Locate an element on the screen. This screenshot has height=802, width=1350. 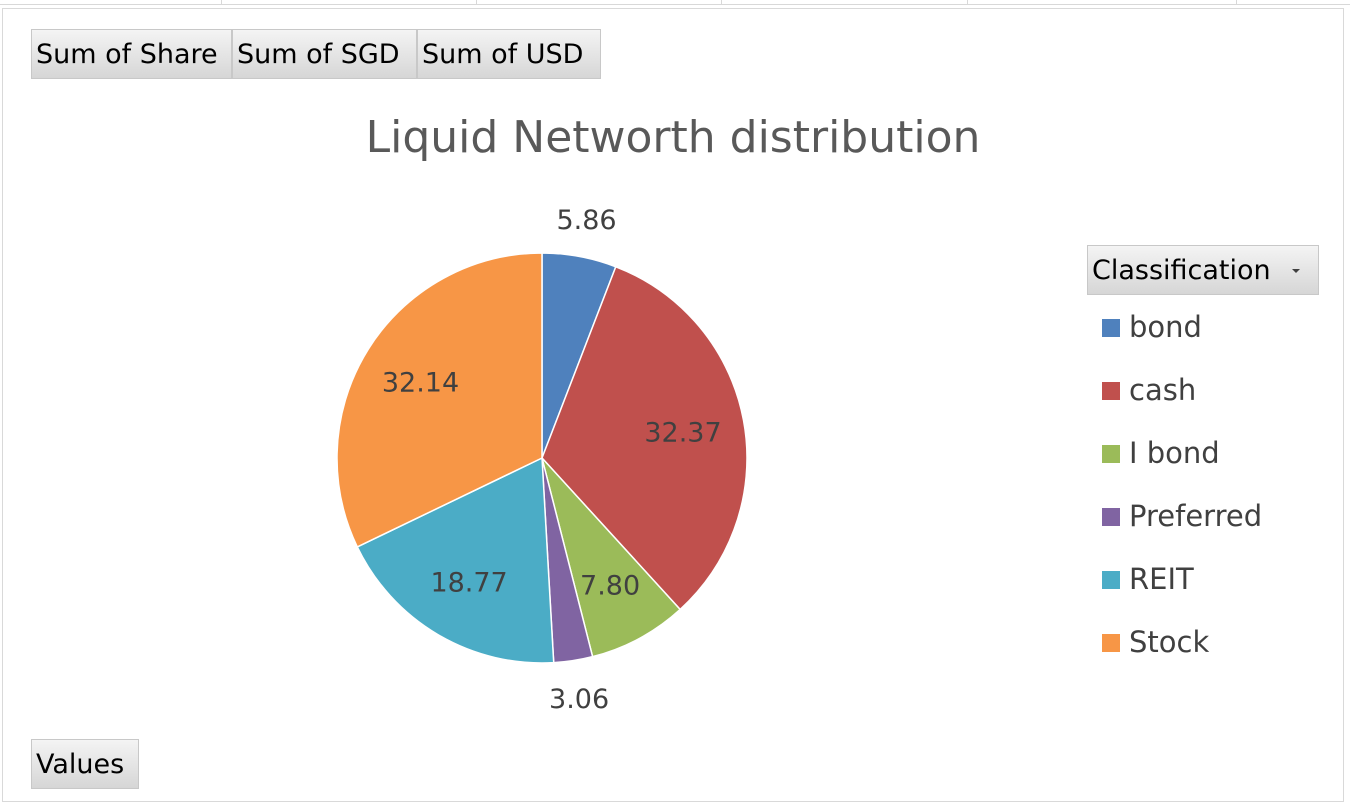
legend-label: cash is located at coordinates (1163, 390).